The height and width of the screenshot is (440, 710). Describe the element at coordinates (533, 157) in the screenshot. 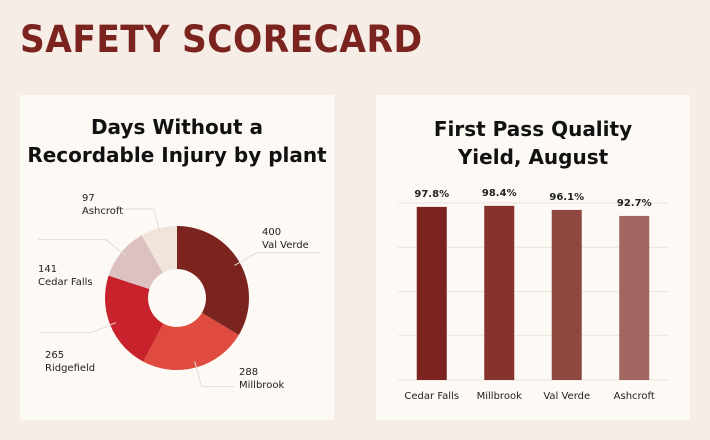

I see `bar-chart-title-line-2: Yield, August` at that location.